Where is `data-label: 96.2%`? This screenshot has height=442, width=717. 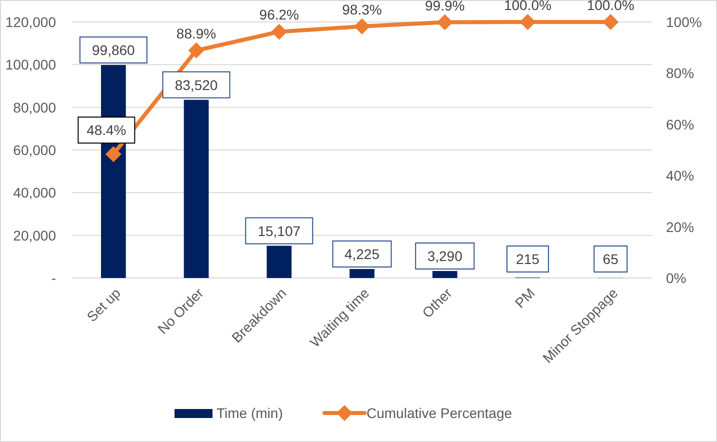 data-label: 96.2% is located at coordinates (279, 14).